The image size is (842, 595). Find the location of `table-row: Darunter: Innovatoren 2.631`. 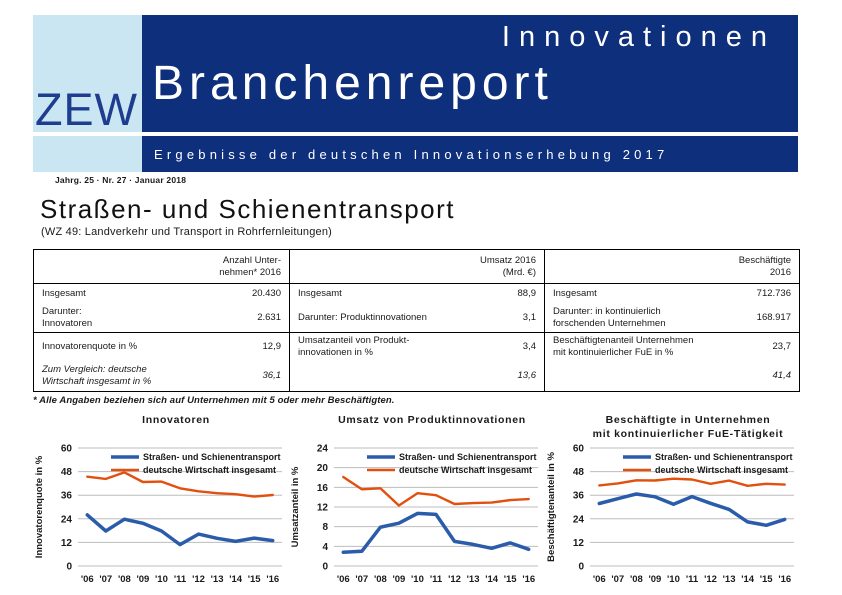

table-row: Darunter: Innovatoren 2.631 is located at coordinates (161, 317).